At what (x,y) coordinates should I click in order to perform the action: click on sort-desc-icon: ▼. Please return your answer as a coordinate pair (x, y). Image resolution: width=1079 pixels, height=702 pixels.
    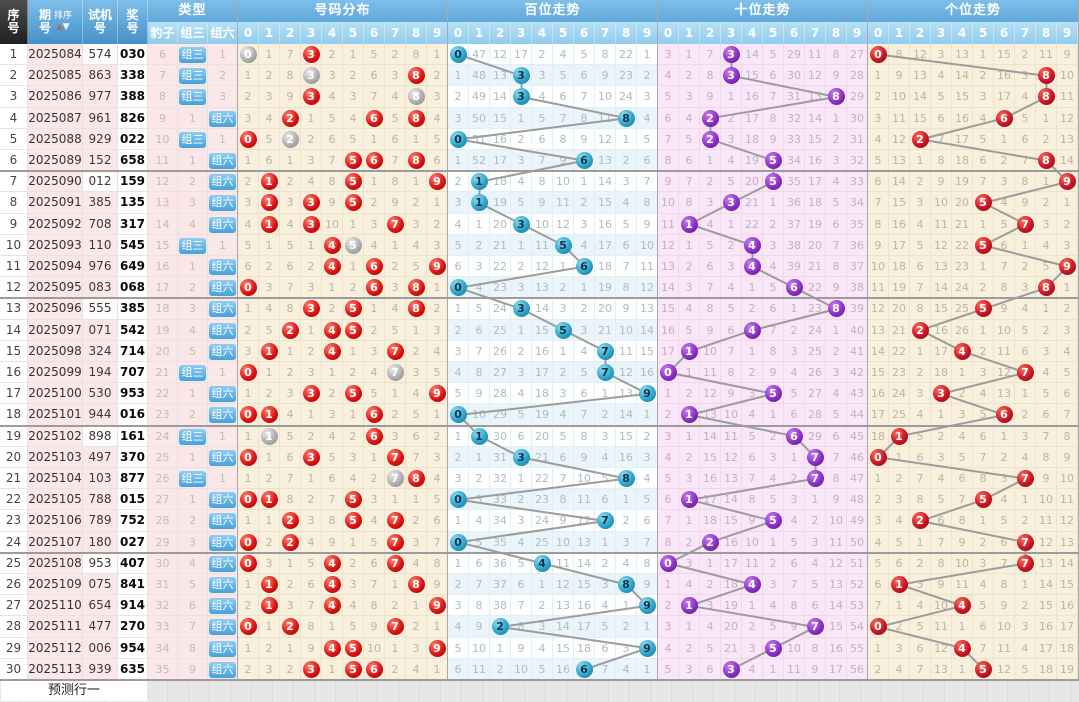
    Looking at the image, I should click on (66, 27).